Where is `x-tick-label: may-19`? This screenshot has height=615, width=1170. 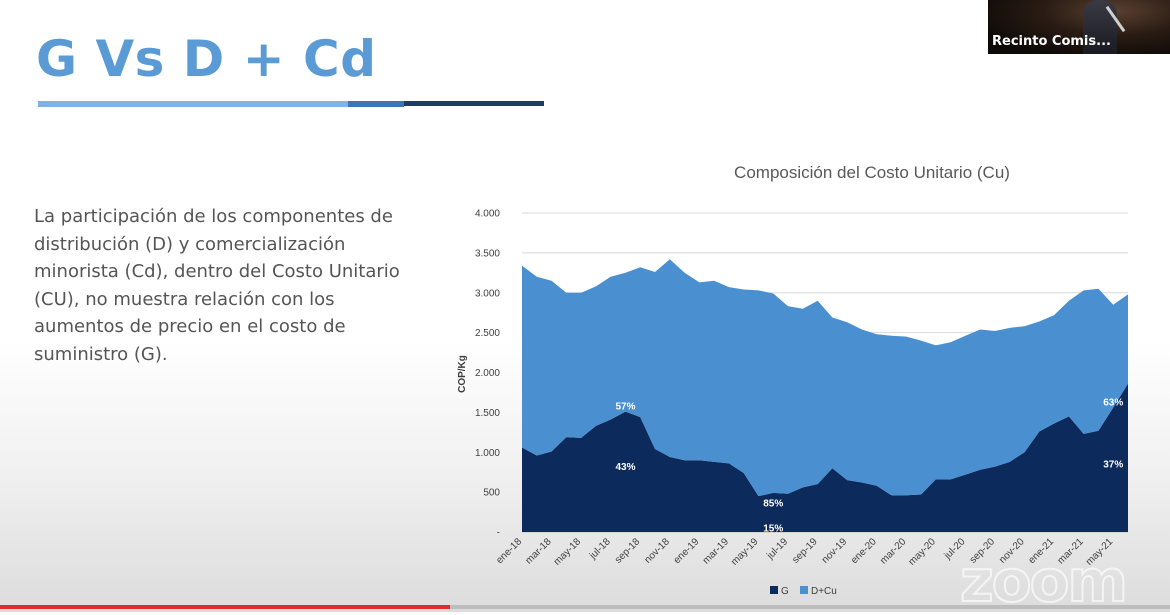
x-tick-label: may-19 is located at coordinates (745, 552).